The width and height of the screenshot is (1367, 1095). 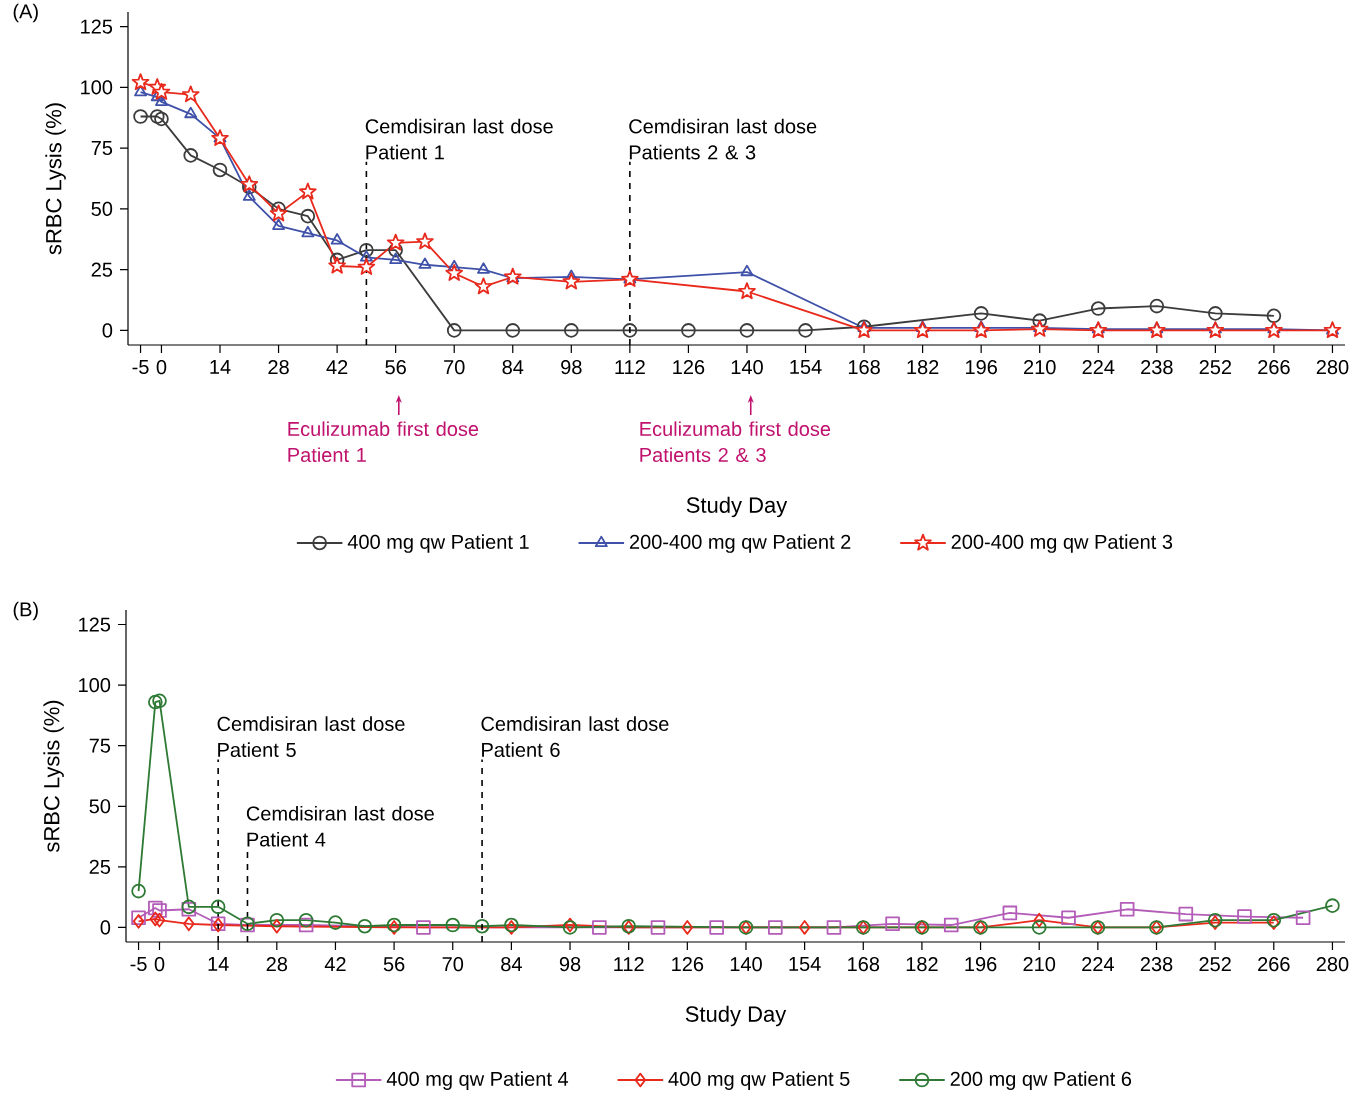 I want to click on chart-title: (B), so click(x=25, y=611).